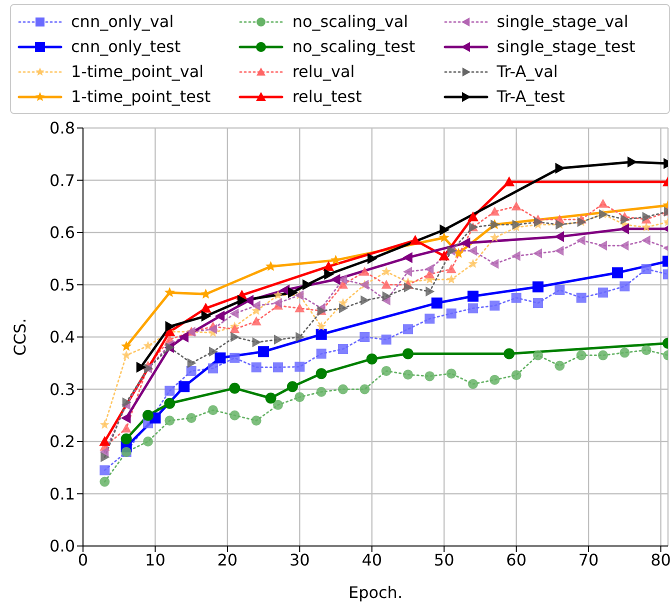 This screenshot has height=616, width=670. I want to click on x-tick-label: 0, so click(83, 560).